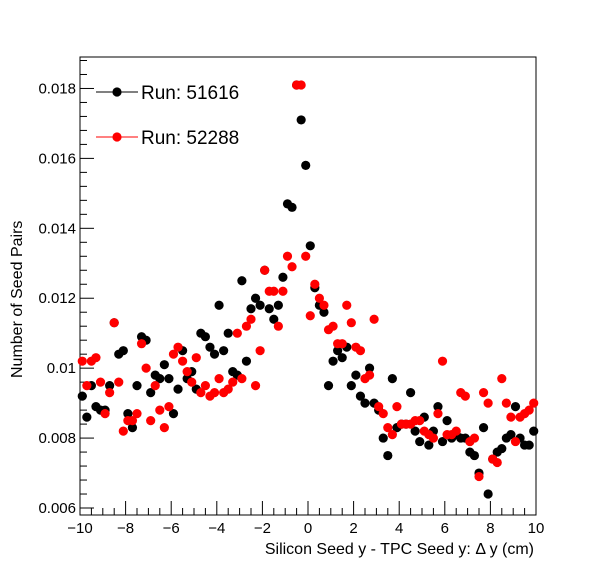 The image size is (596, 572). Describe the element at coordinates (57, 88) in the screenshot. I see `y-tick-label: 0.018` at that location.